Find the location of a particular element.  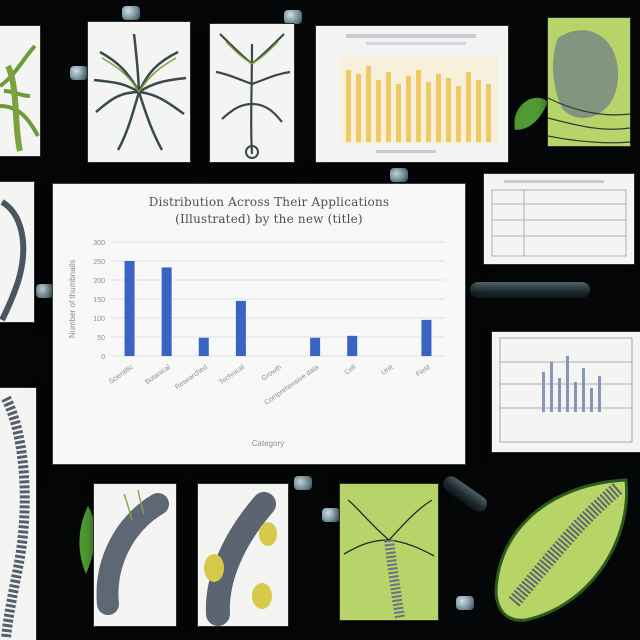

table-card is located at coordinates (559, 219).